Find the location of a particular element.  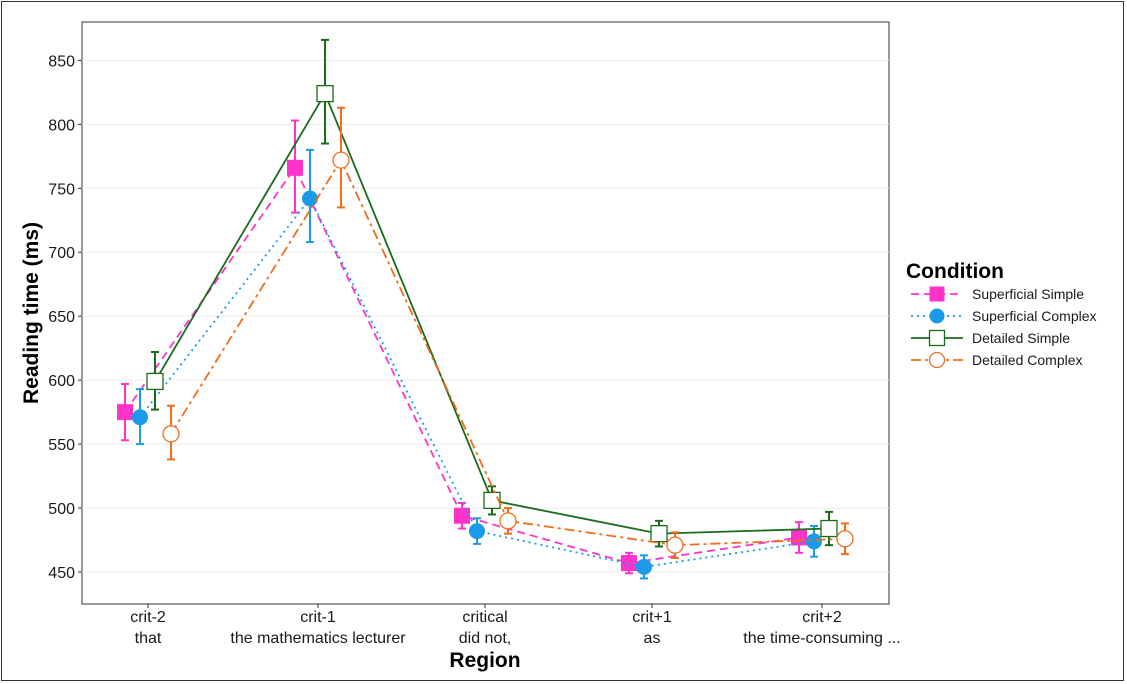

y-tick-label: 750 is located at coordinates (61, 189).